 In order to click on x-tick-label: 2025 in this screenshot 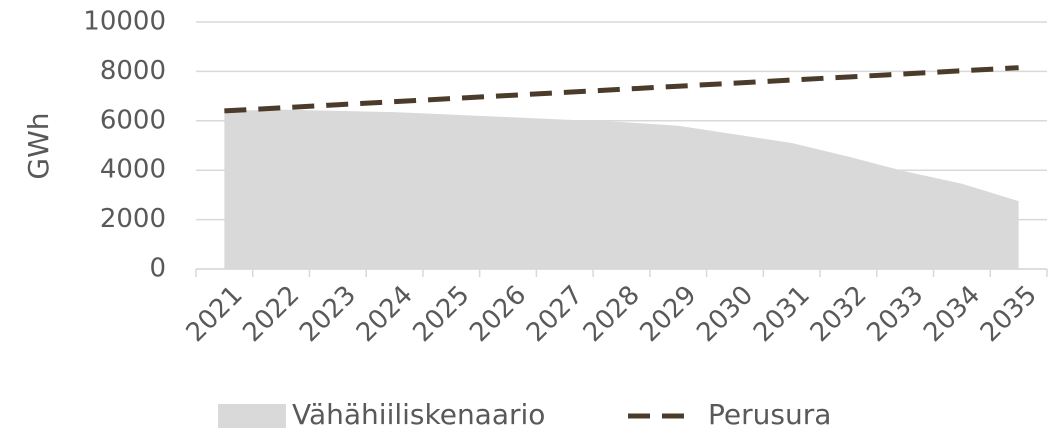, I will do `click(442, 314)`.